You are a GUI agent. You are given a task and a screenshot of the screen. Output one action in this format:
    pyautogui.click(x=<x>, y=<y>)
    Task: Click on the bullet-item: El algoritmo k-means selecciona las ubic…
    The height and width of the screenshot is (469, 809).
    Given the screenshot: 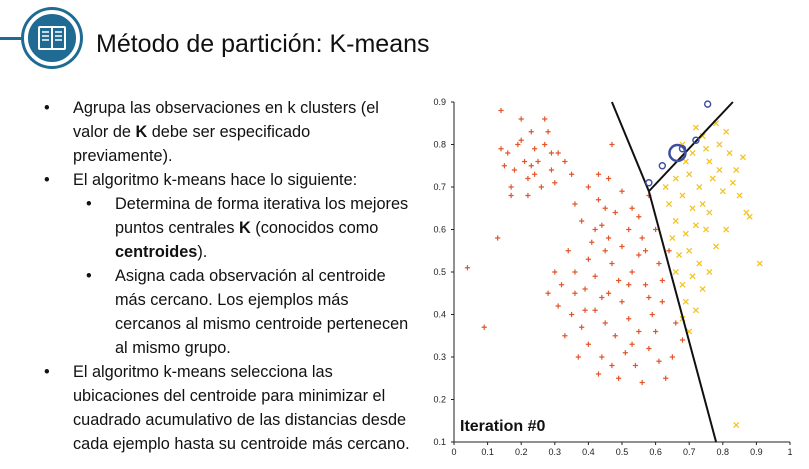 What is the action you would take?
    pyautogui.click(x=227, y=408)
    